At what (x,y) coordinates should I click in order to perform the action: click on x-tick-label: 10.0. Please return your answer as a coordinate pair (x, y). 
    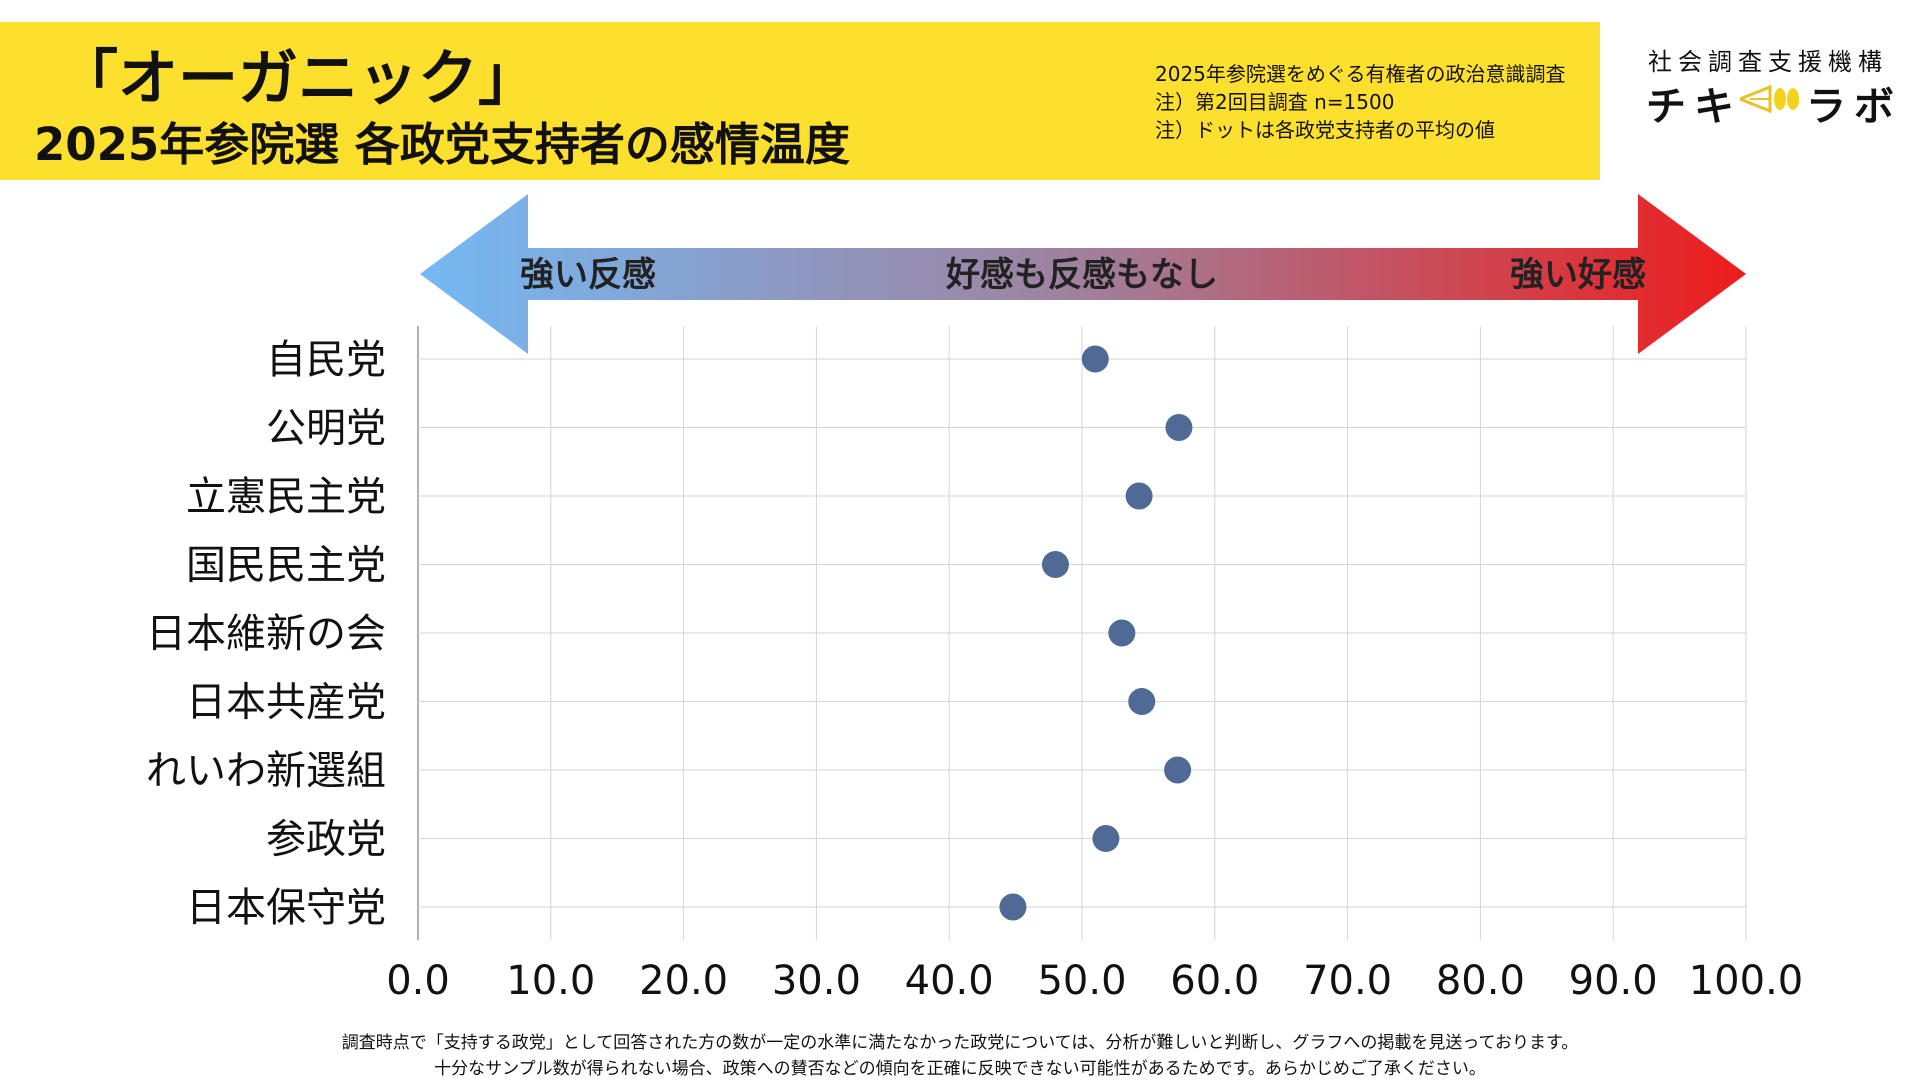
    Looking at the image, I should click on (550, 981).